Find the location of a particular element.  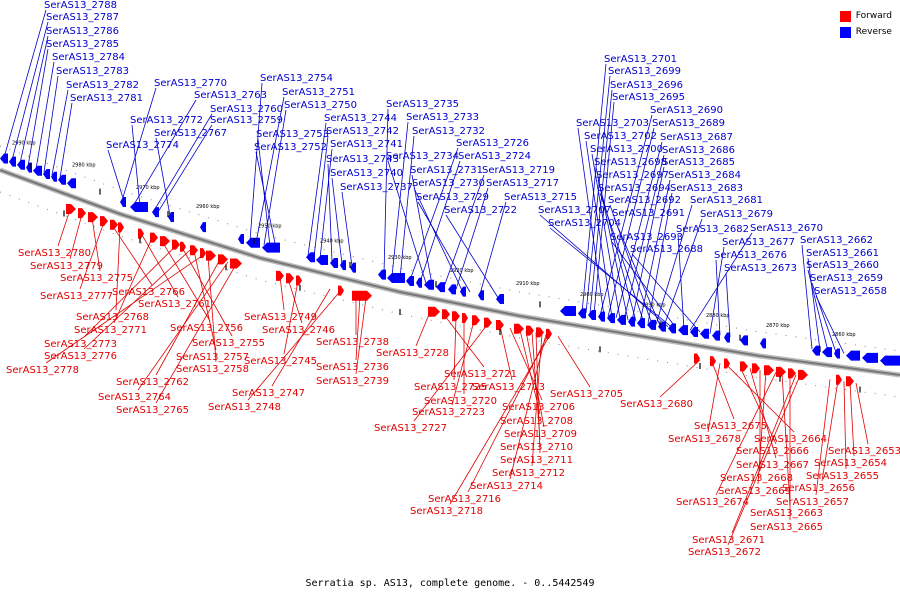

scale-tick-label: 2890 kbp is located at coordinates (654, 305).